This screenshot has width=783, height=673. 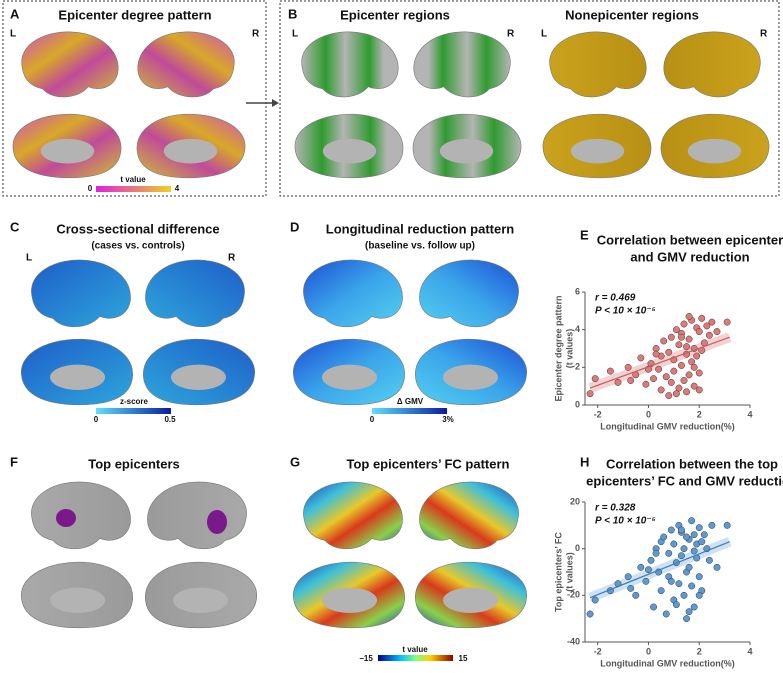 What do you see at coordinates (134, 401) in the screenshot?
I see `colorbar-label: z-score` at bounding box center [134, 401].